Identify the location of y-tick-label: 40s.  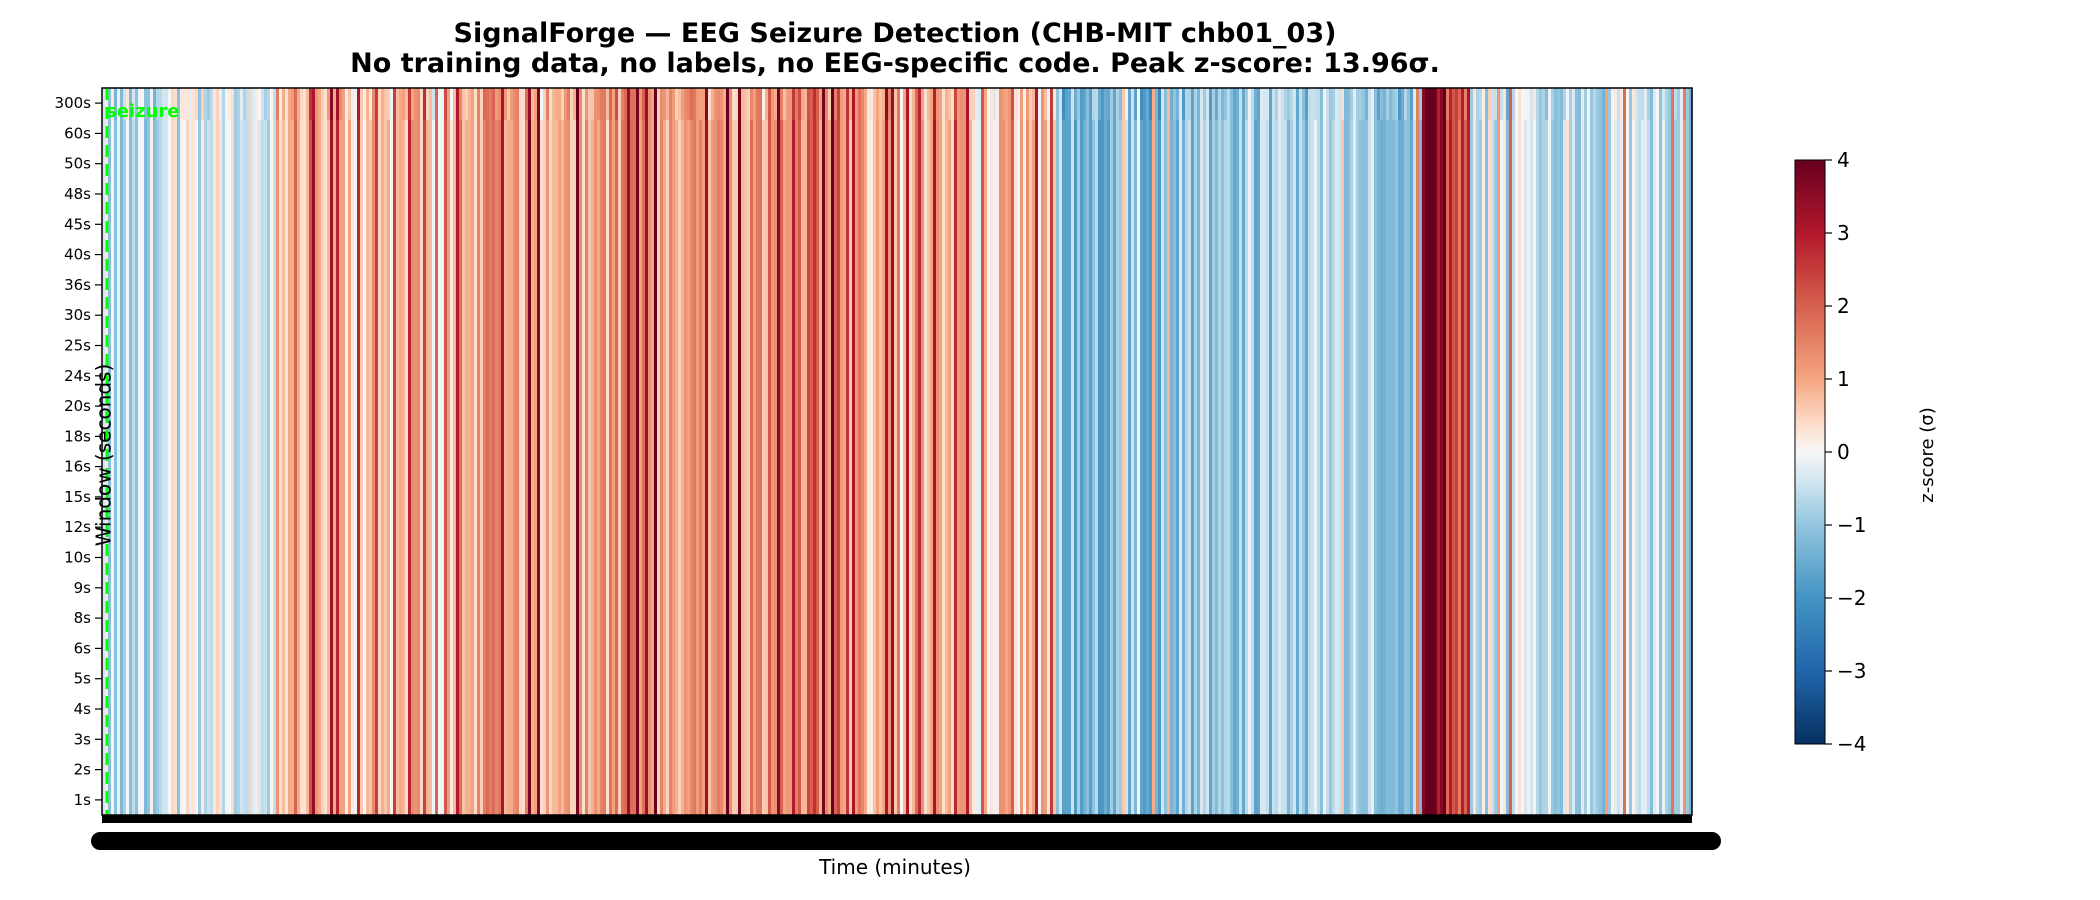
(77, 255).